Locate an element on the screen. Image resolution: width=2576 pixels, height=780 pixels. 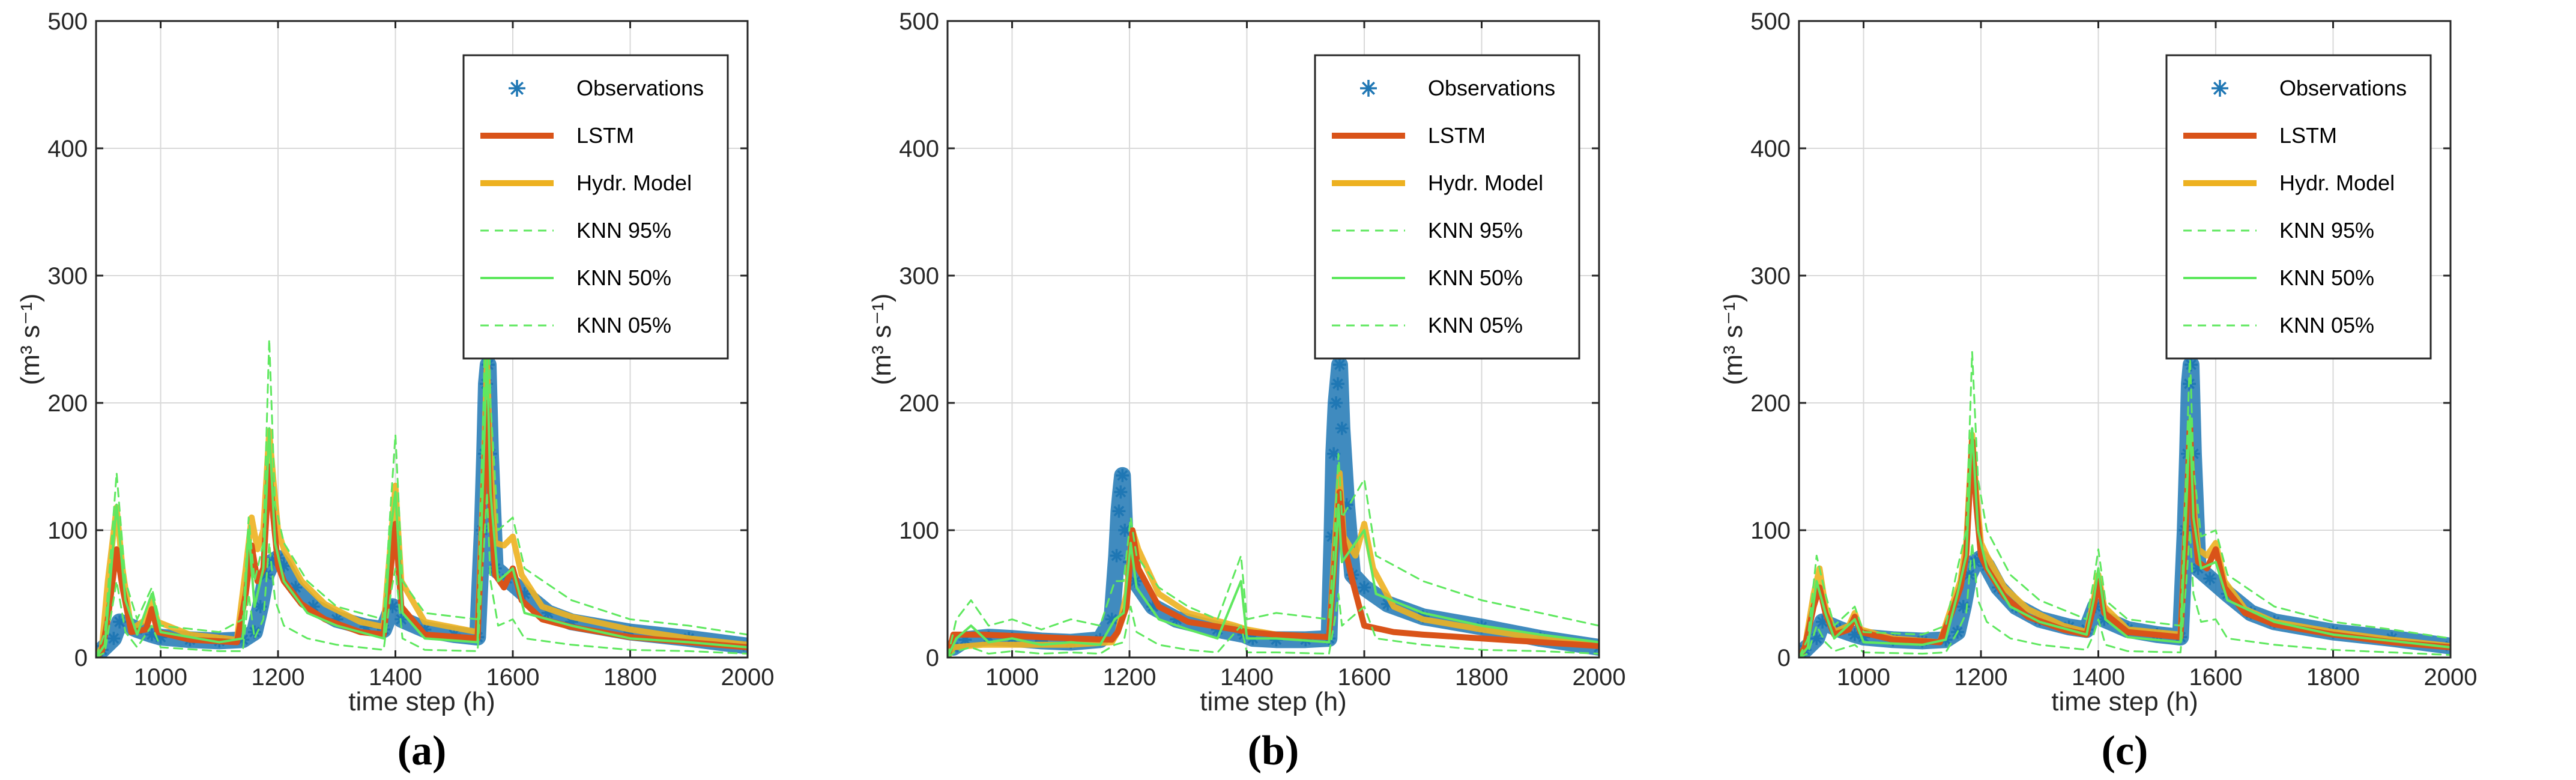
y-tick-label: 100 is located at coordinates (1770, 531).